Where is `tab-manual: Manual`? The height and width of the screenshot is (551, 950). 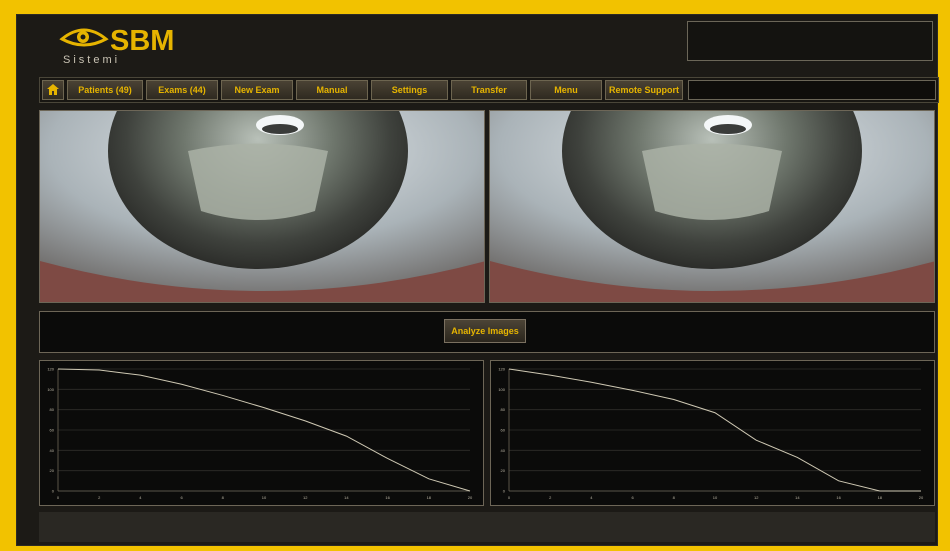 tab-manual: Manual is located at coordinates (332, 90).